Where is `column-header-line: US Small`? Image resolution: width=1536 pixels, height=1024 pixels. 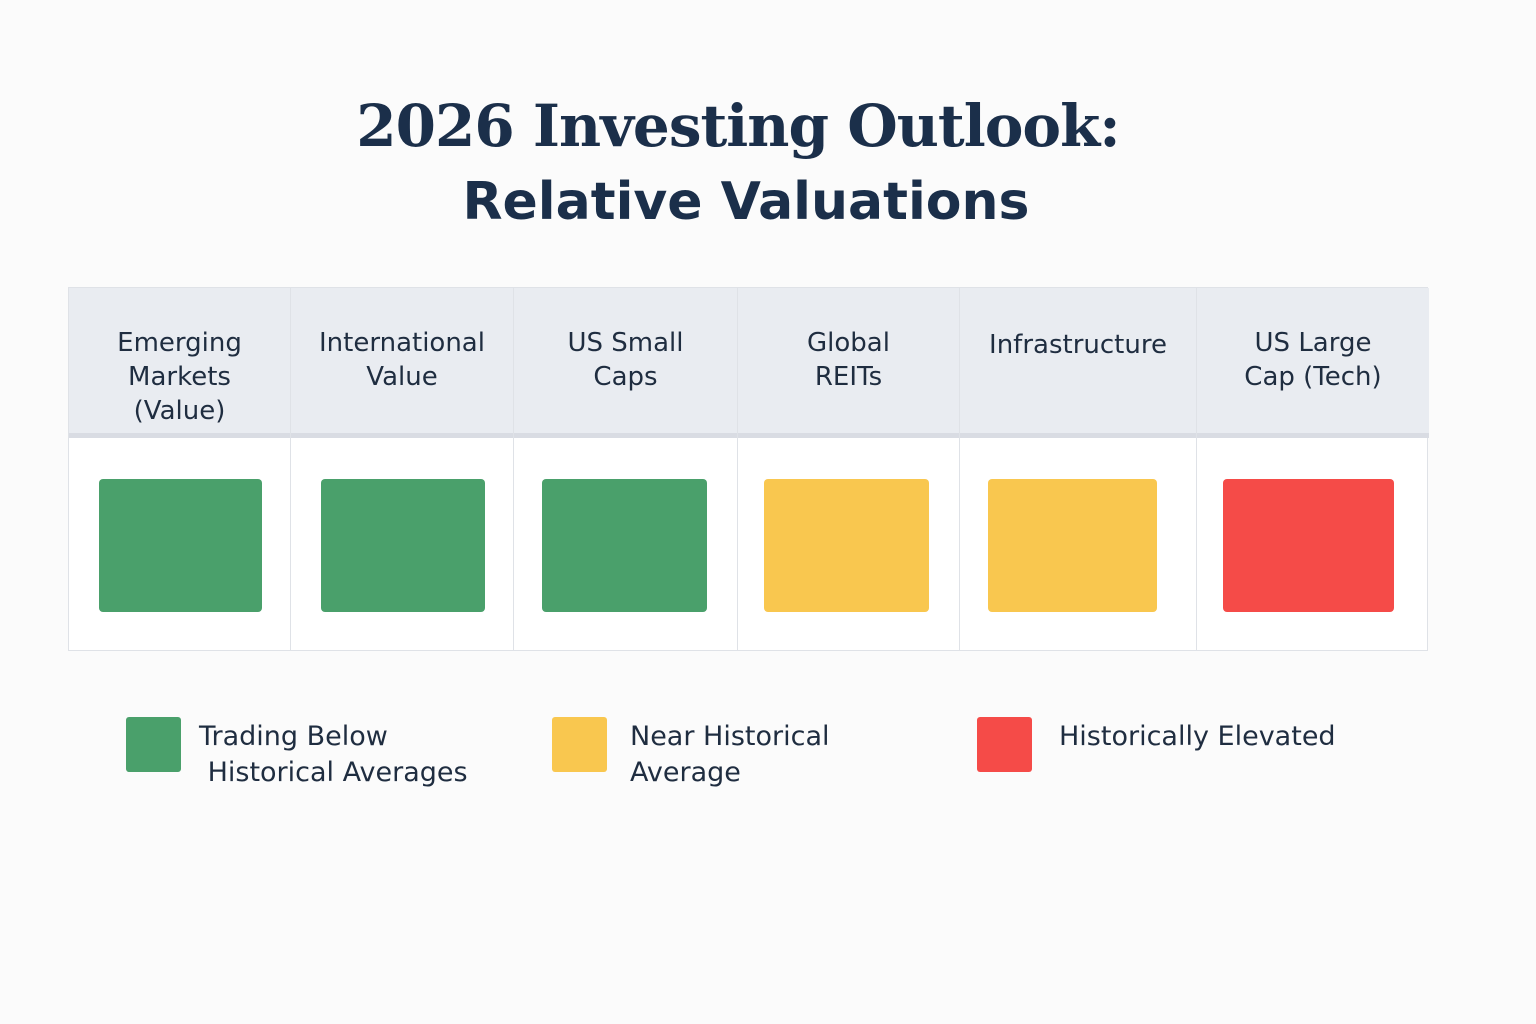 column-header-line: US Small is located at coordinates (625, 343).